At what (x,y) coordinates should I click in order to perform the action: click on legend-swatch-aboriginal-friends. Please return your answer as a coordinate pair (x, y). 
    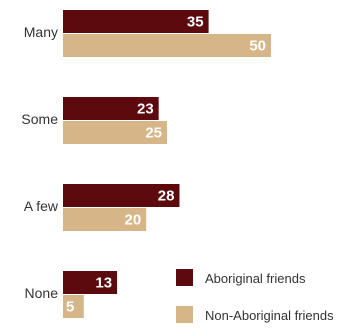
    Looking at the image, I should click on (184, 277).